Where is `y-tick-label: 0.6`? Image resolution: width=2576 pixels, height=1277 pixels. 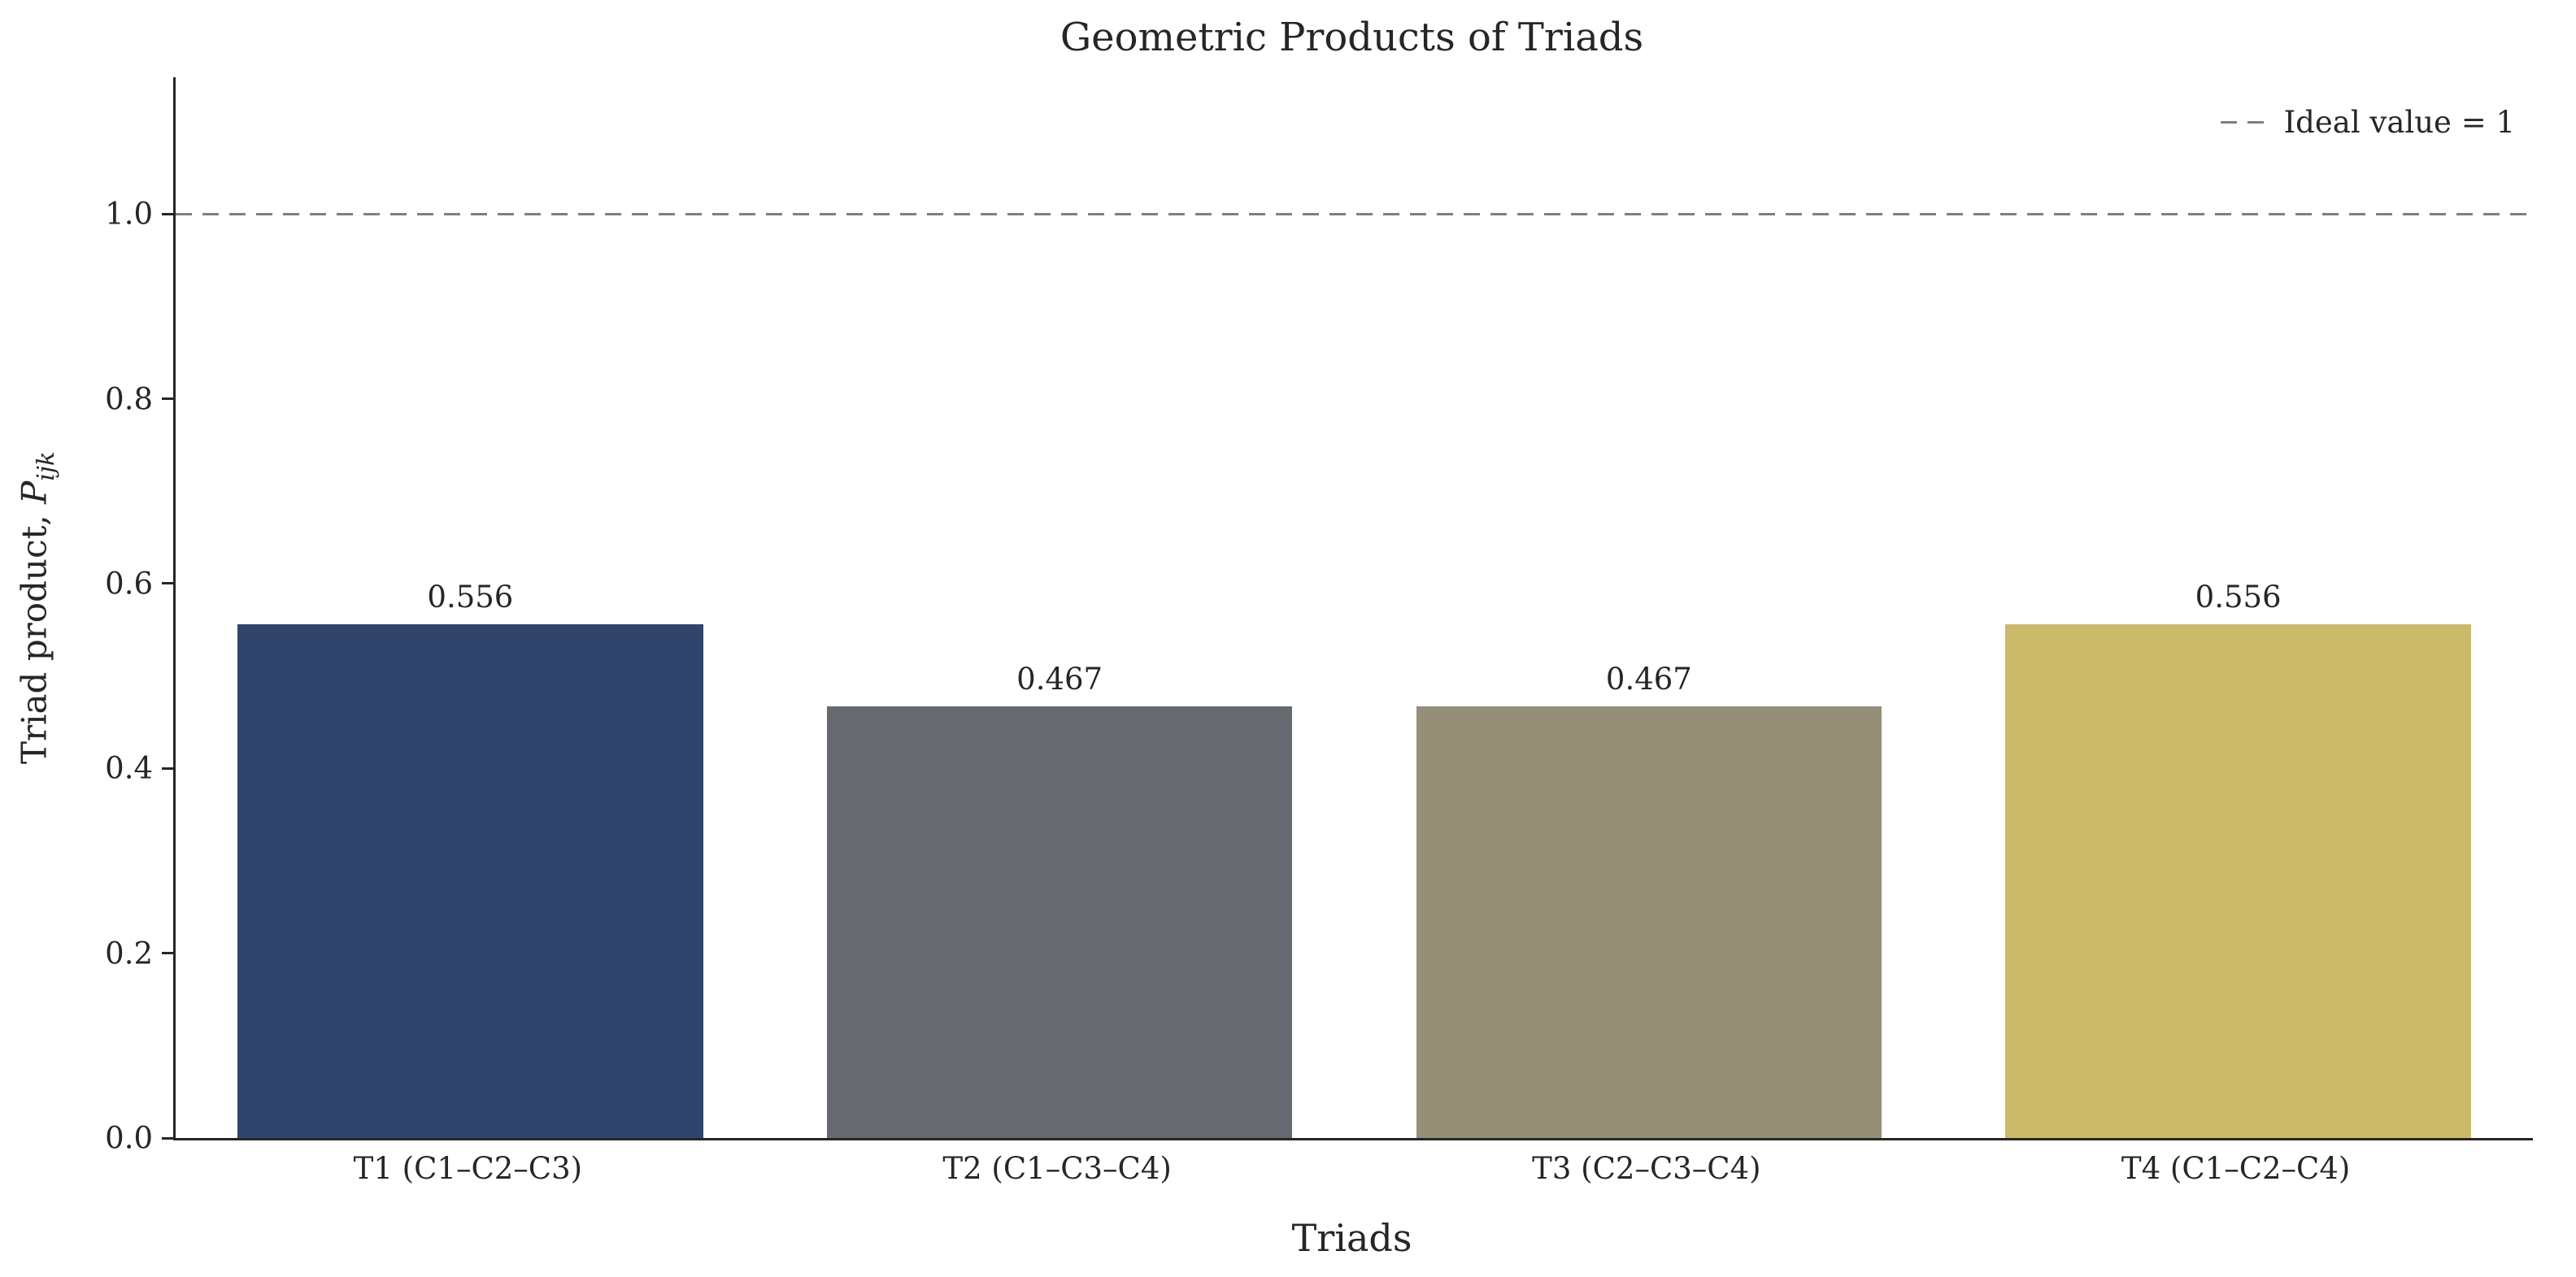 y-tick-label: 0.6 is located at coordinates (129, 584).